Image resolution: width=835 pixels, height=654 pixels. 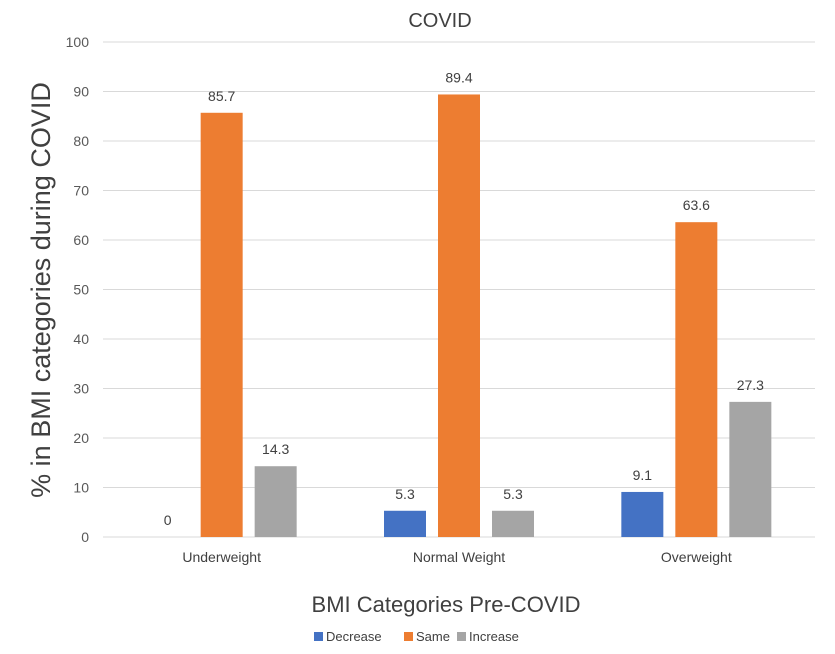 I want to click on x-tick-label: Normal Weight, so click(x=459, y=557).